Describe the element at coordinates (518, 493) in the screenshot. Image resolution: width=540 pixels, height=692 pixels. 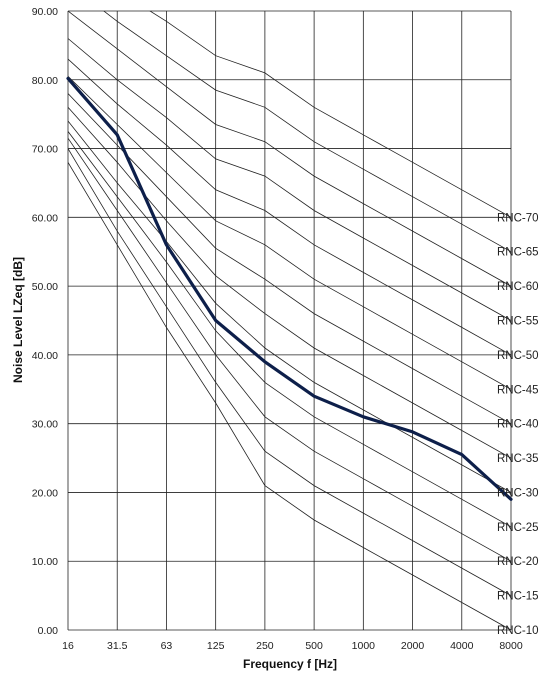
I see `curve-label-rnc-30: RNC-30` at that location.